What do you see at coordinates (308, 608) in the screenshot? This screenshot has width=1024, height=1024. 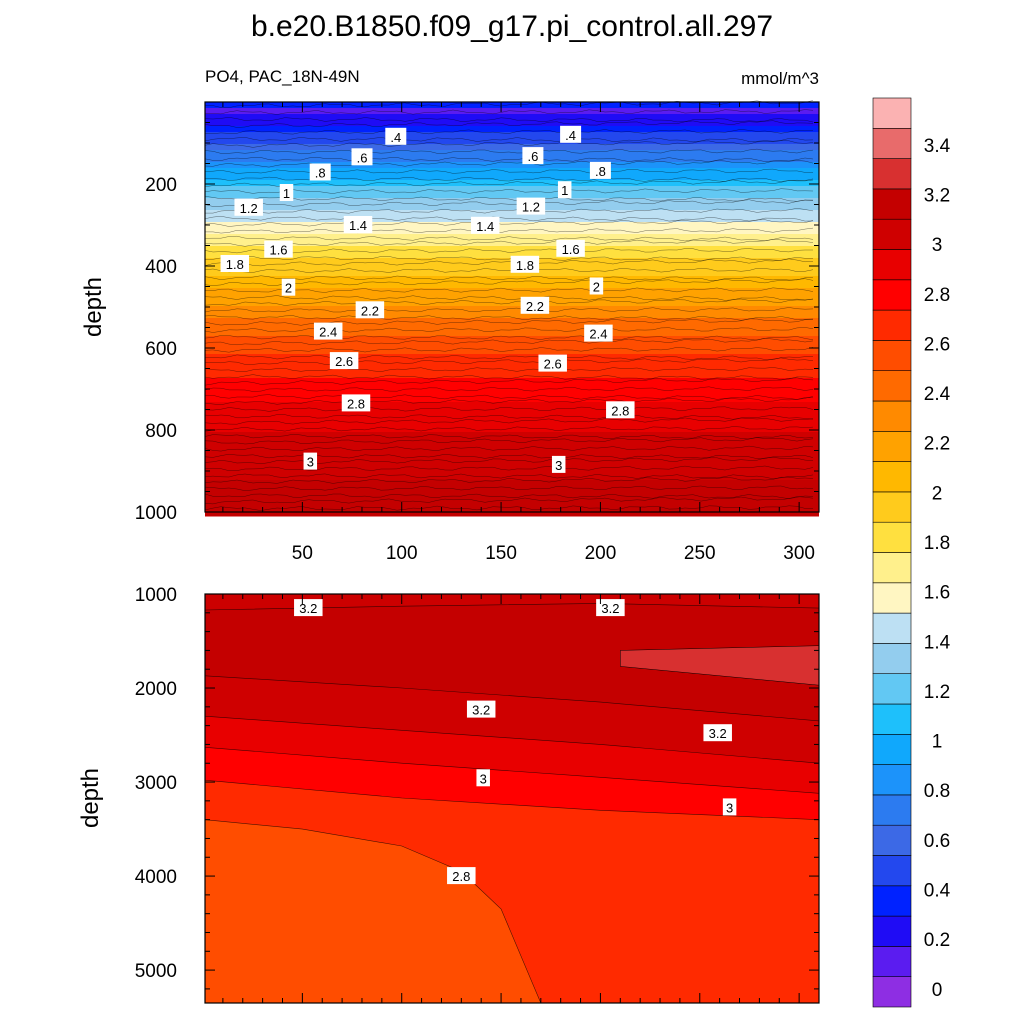 I see `lower-contour-label: 3.2` at bounding box center [308, 608].